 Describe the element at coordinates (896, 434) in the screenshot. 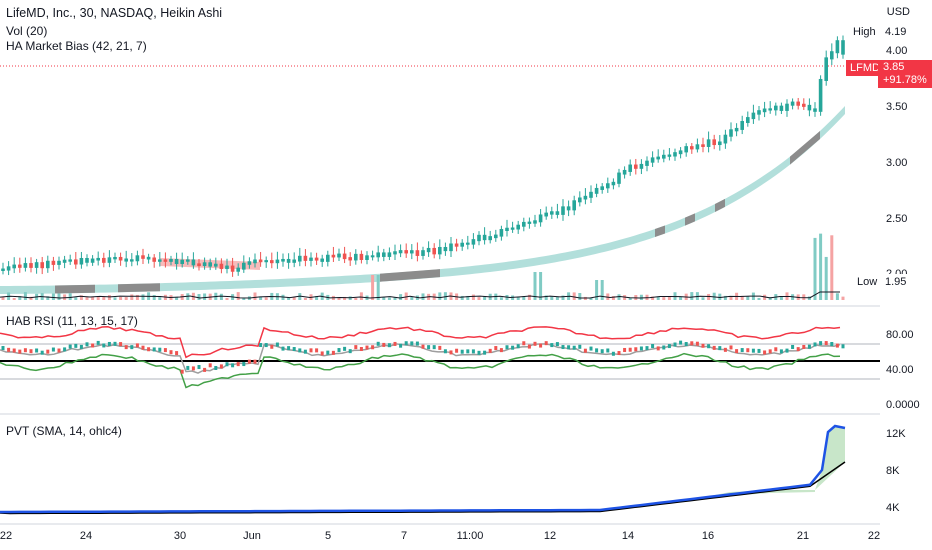

I see `pvt-tick: 12K` at that location.